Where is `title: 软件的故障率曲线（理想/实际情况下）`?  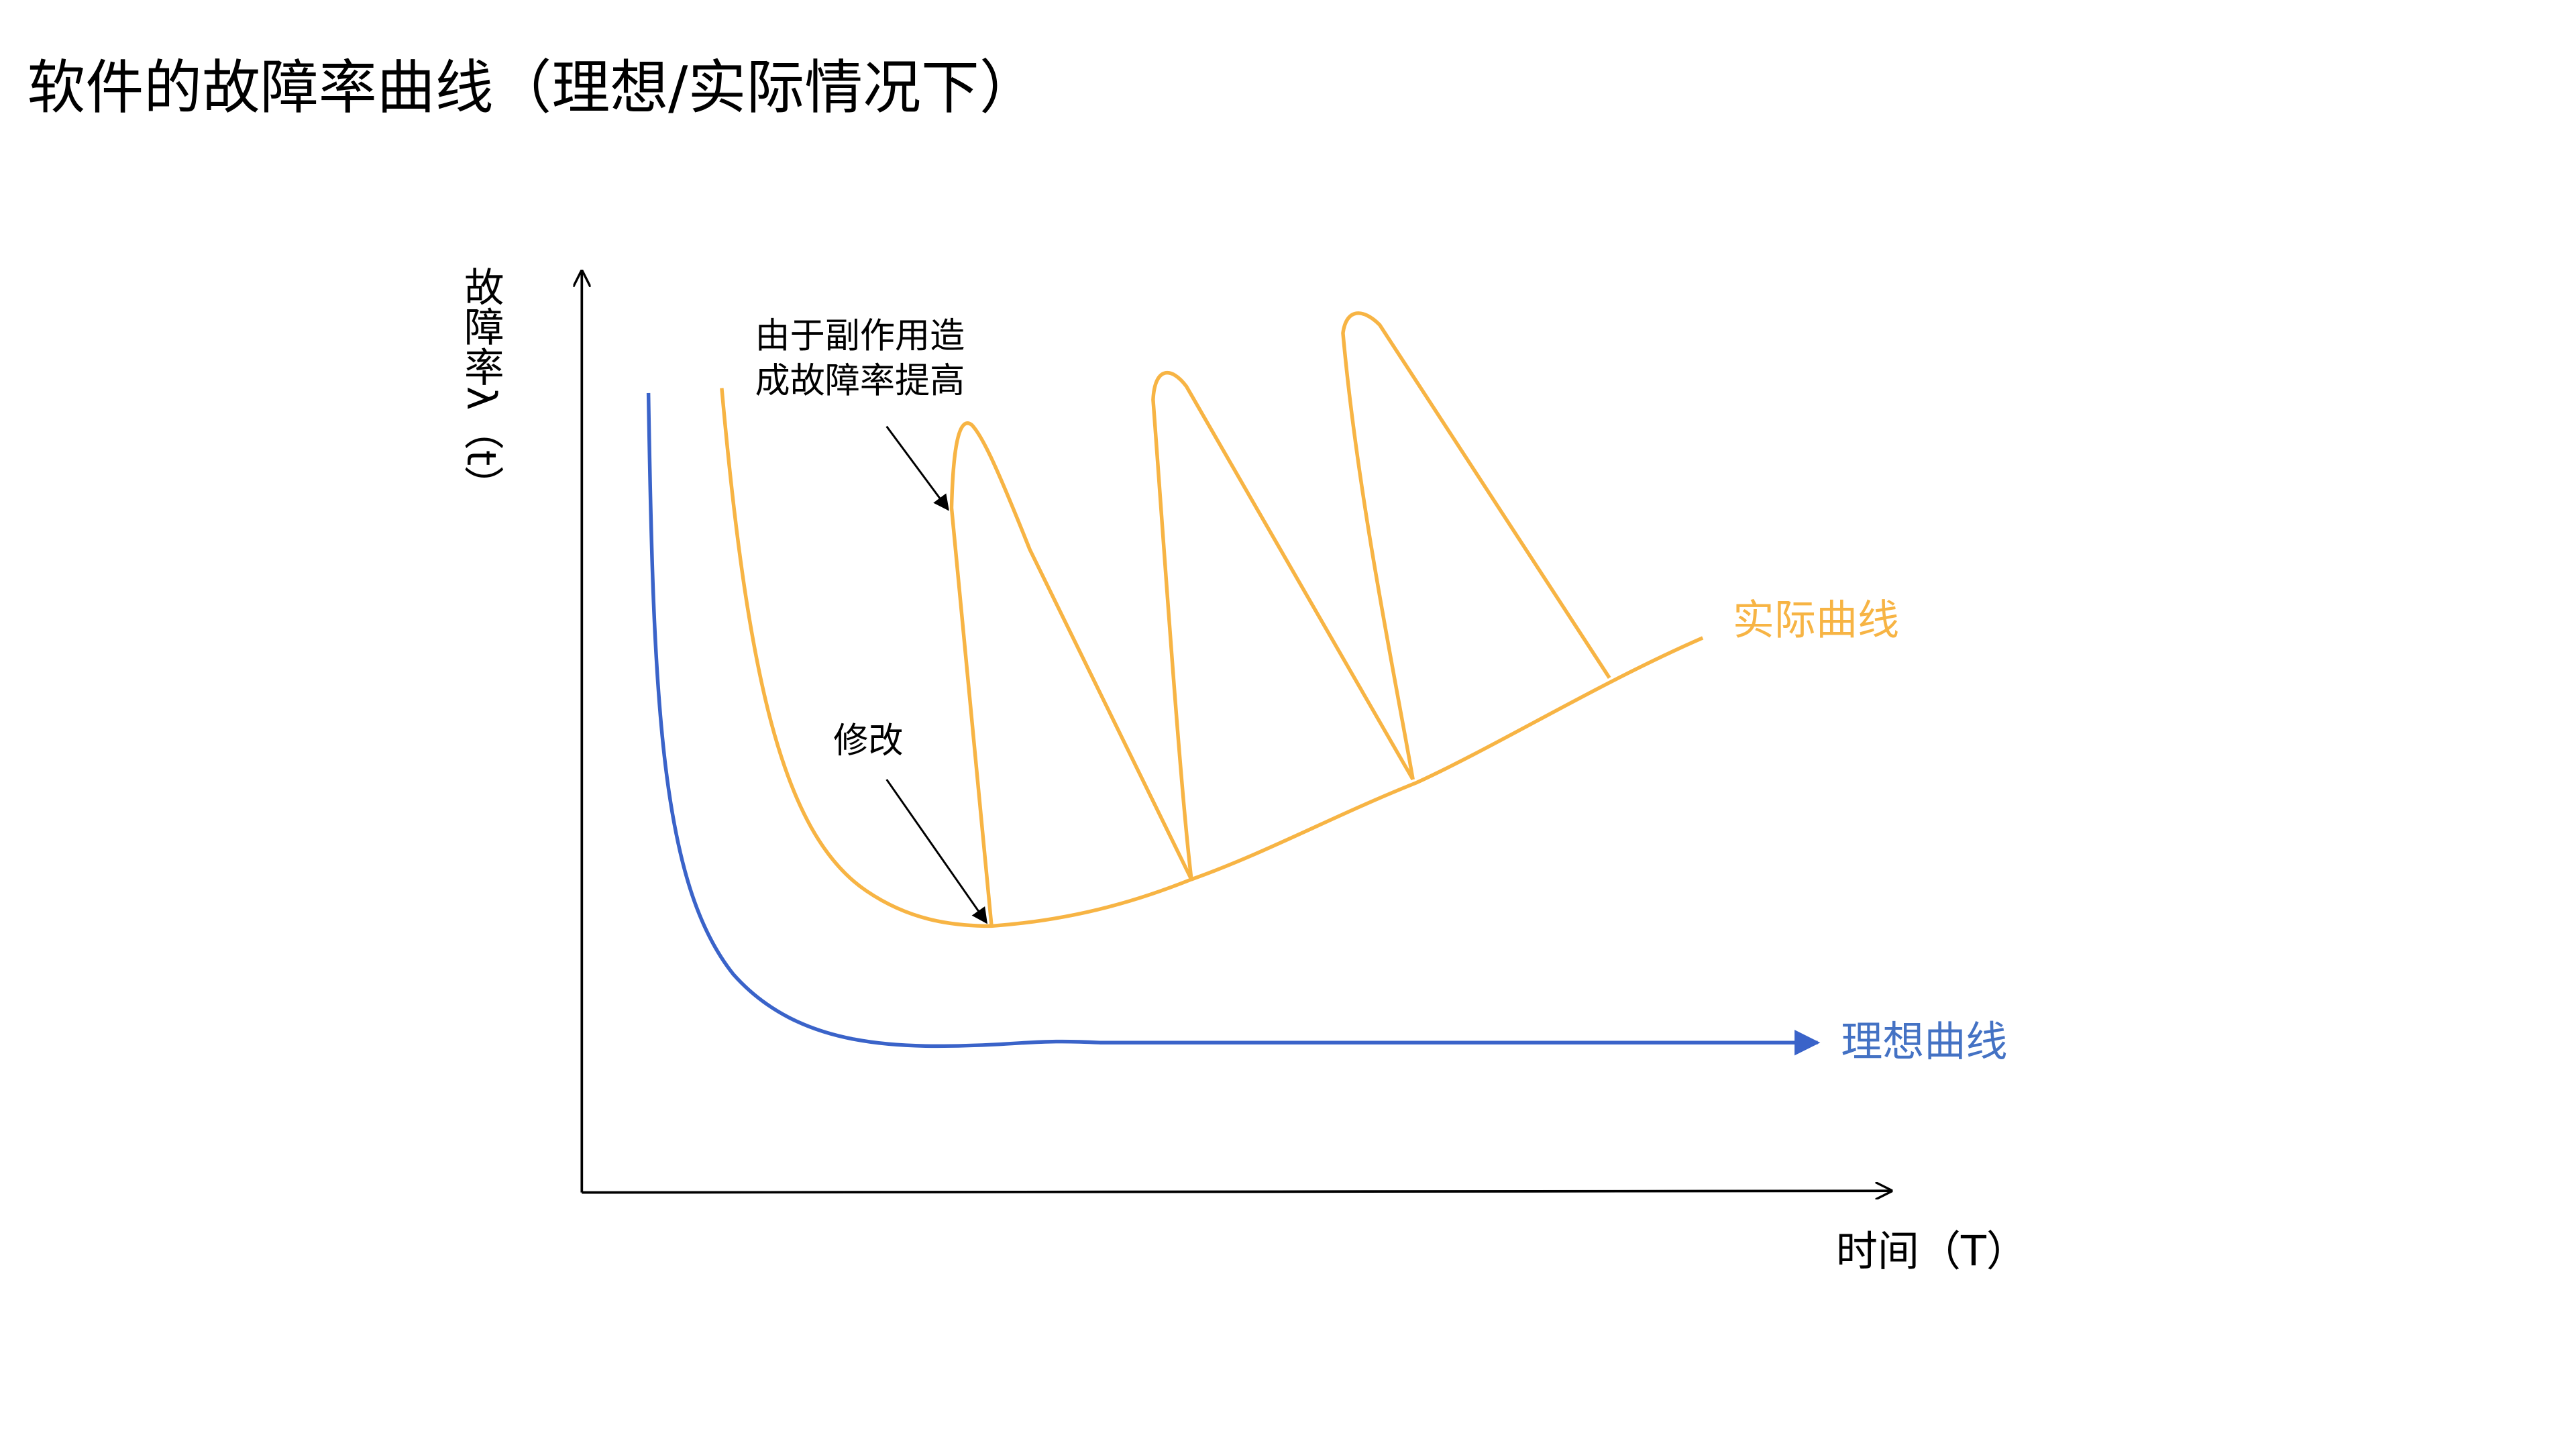
title: 软件的故障率曲线（理想/实际情况下） is located at coordinates (533, 87).